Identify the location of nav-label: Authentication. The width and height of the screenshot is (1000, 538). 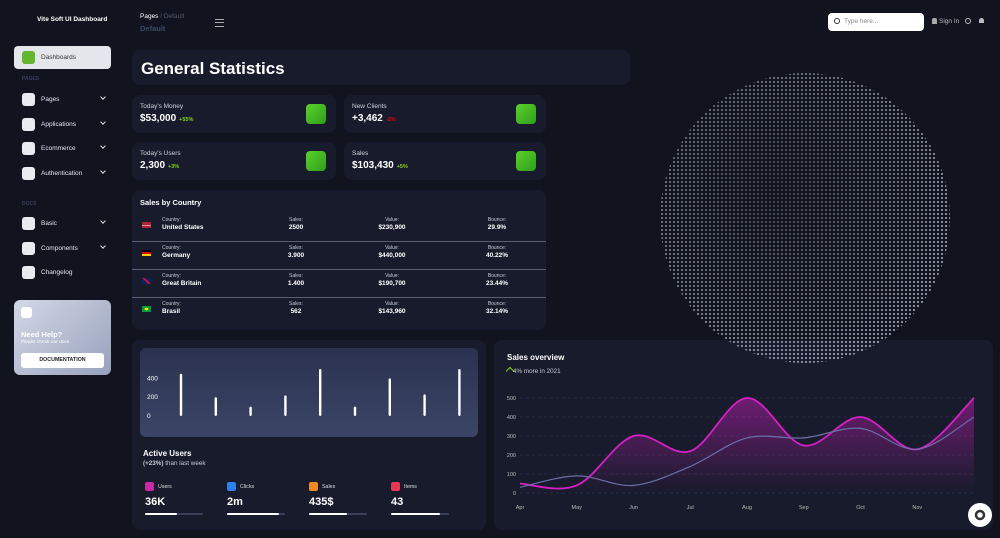
(62, 173).